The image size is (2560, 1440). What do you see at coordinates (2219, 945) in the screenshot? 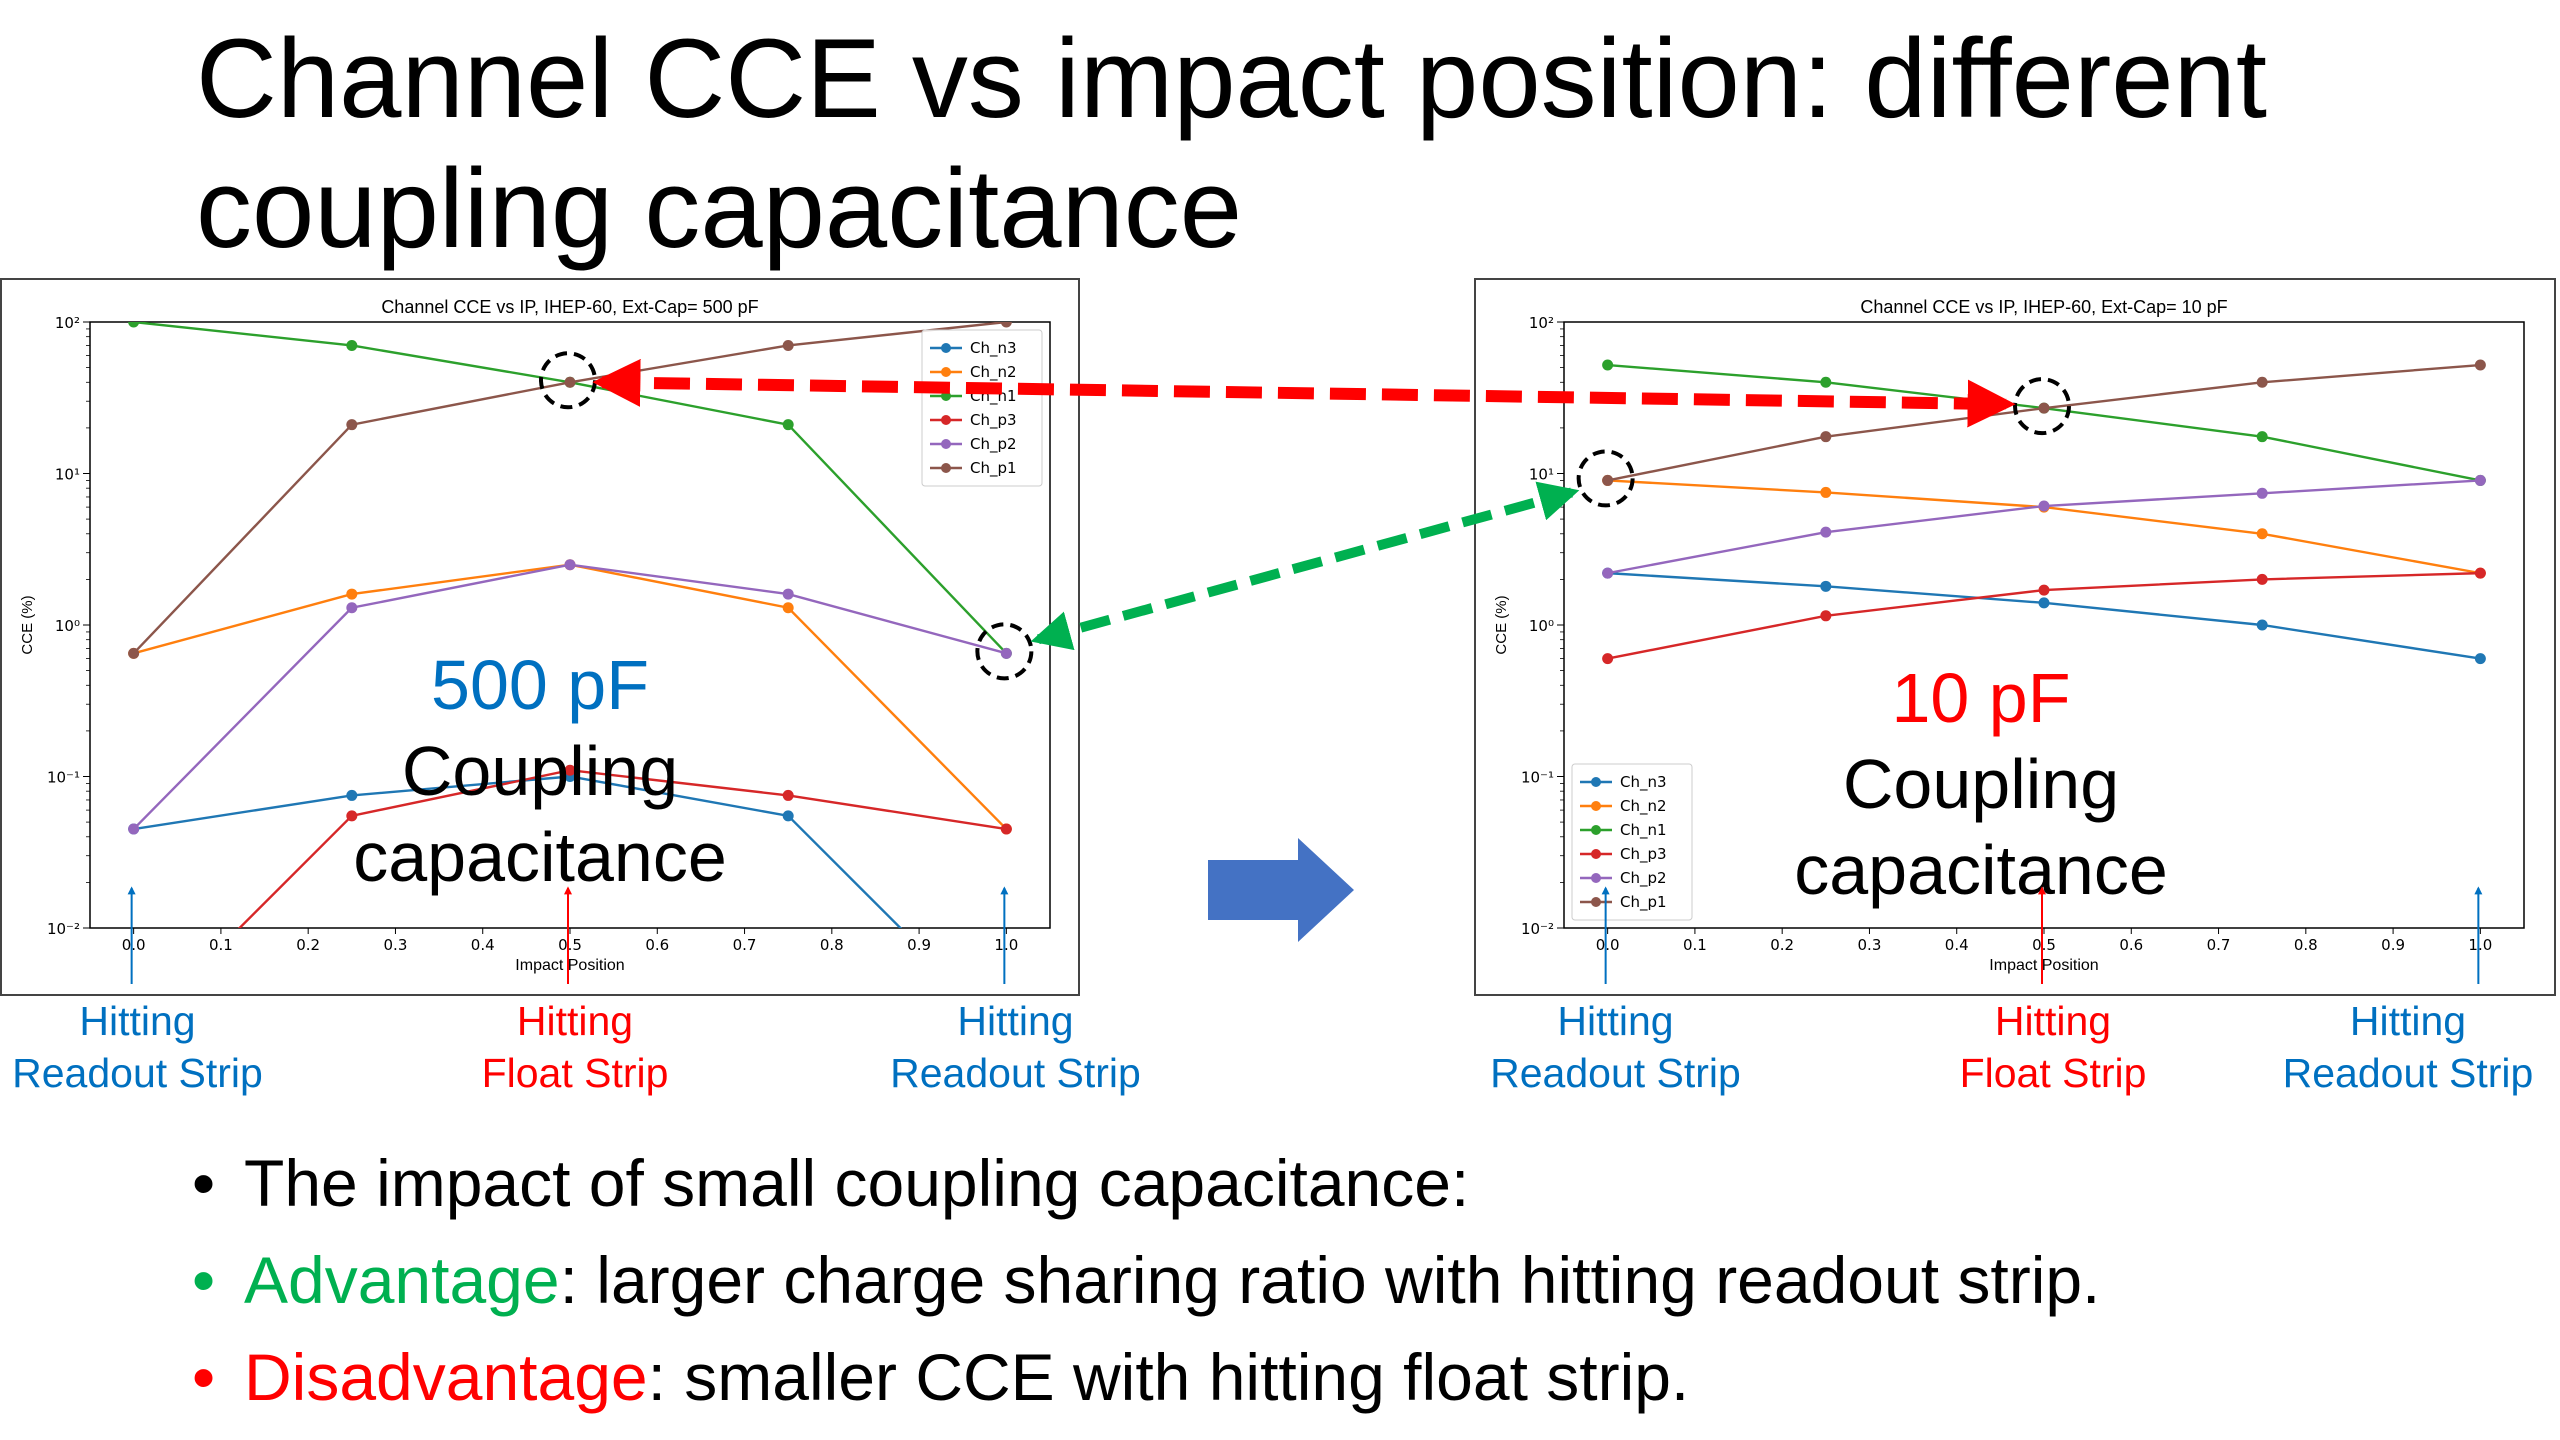
I see `x-tick-label: 0.7` at bounding box center [2219, 945].